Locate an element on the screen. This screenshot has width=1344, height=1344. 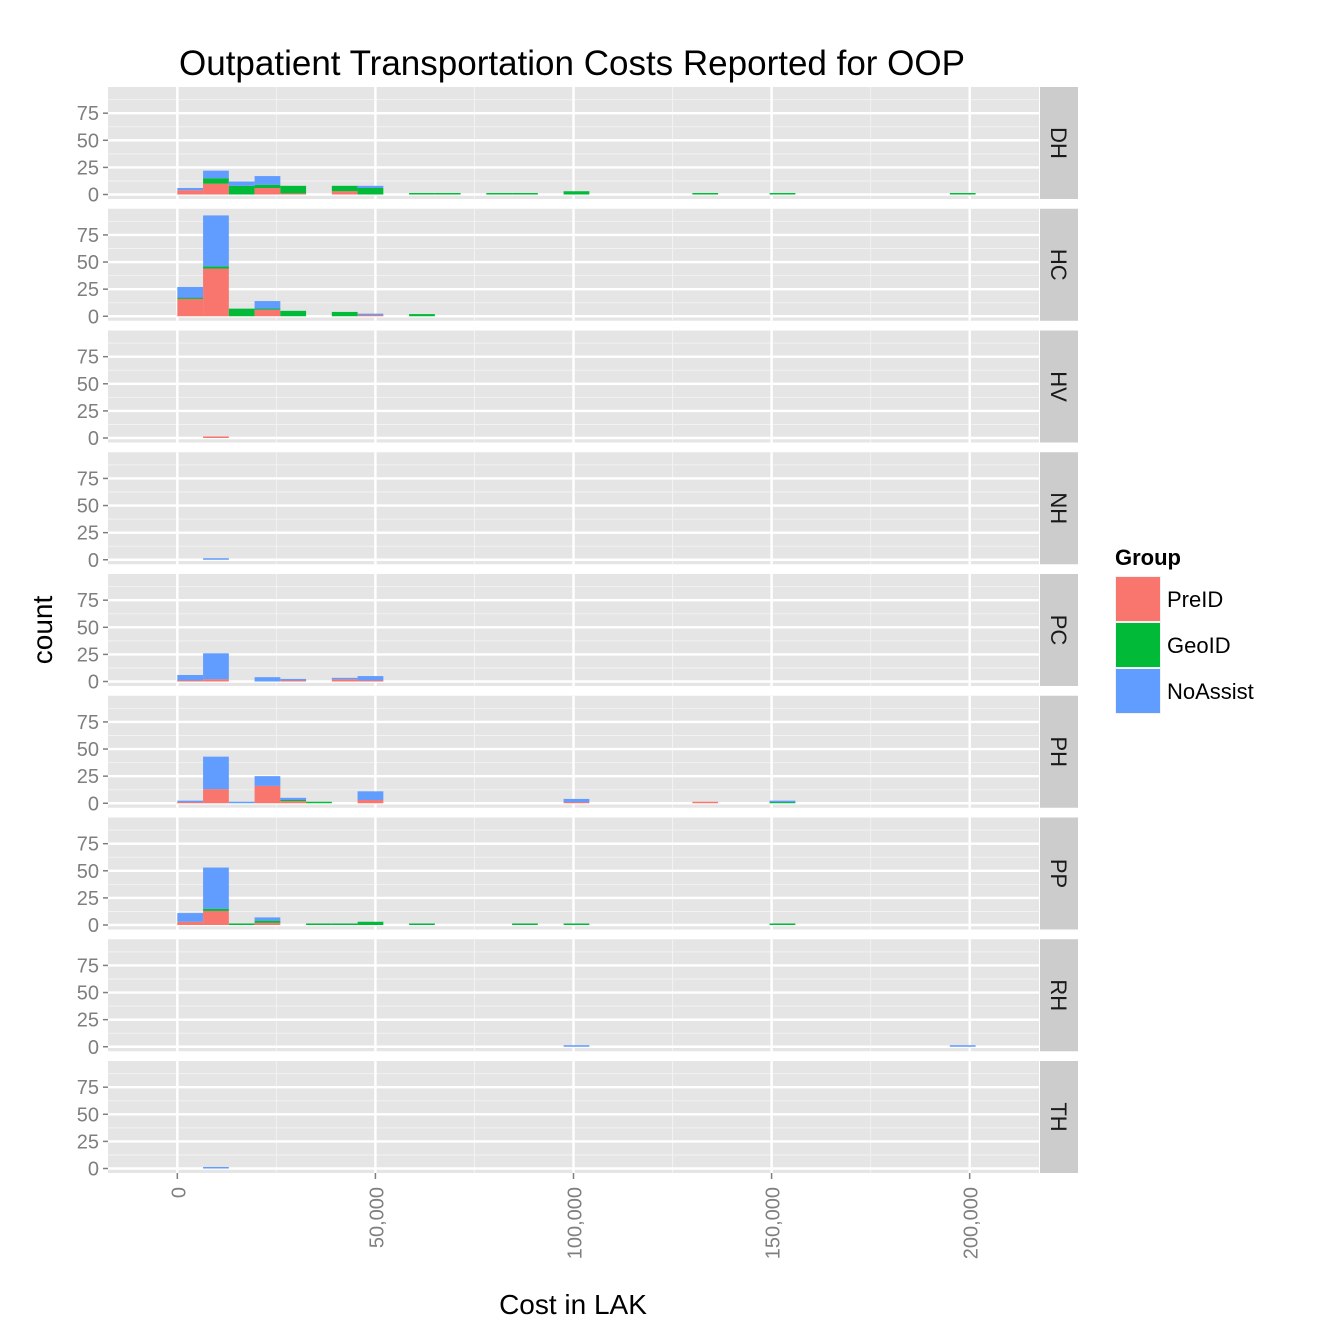
legend-label-geoid: GeoID is located at coordinates (1199, 645).